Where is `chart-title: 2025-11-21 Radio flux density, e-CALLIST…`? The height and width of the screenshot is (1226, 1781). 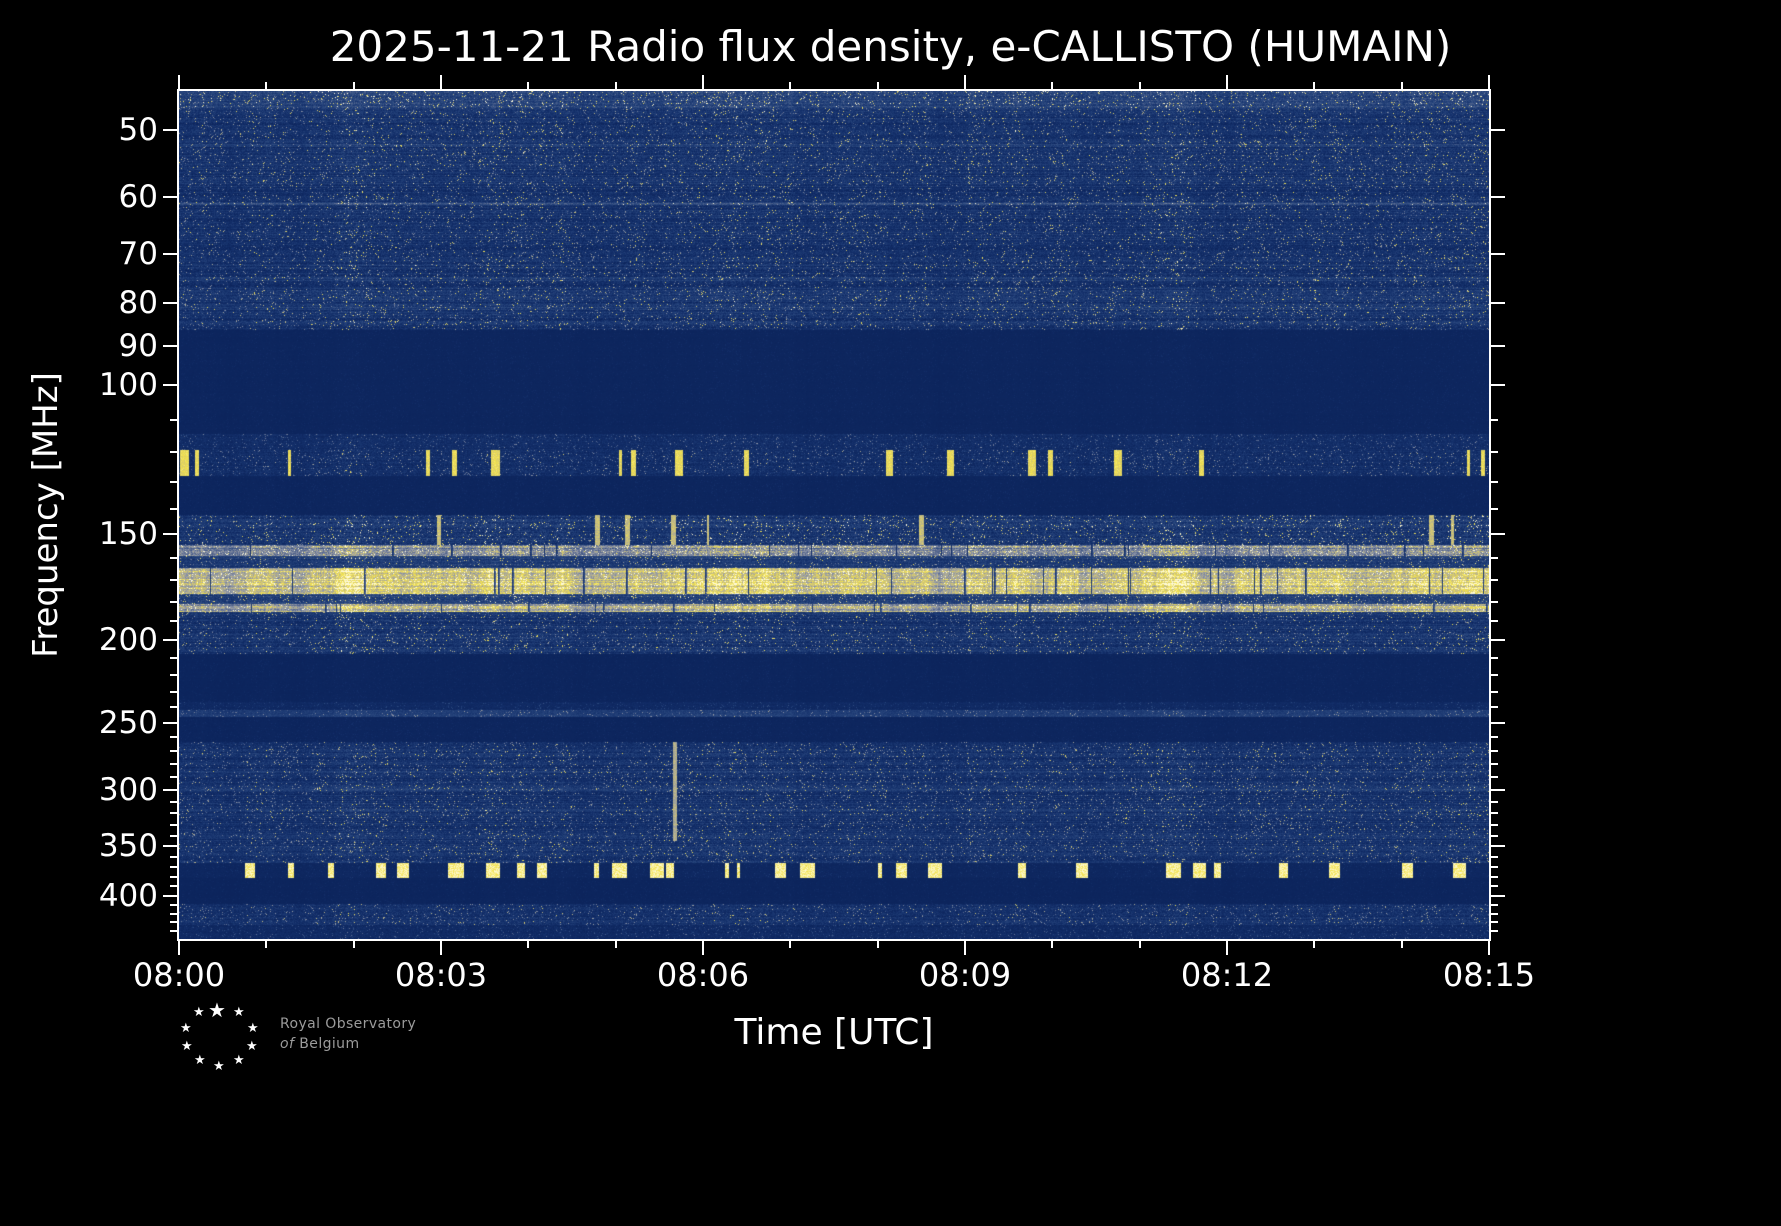 chart-title: 2025-11-21 Radio flux density, e-CALLIST… is located at coordinates (890, 46).